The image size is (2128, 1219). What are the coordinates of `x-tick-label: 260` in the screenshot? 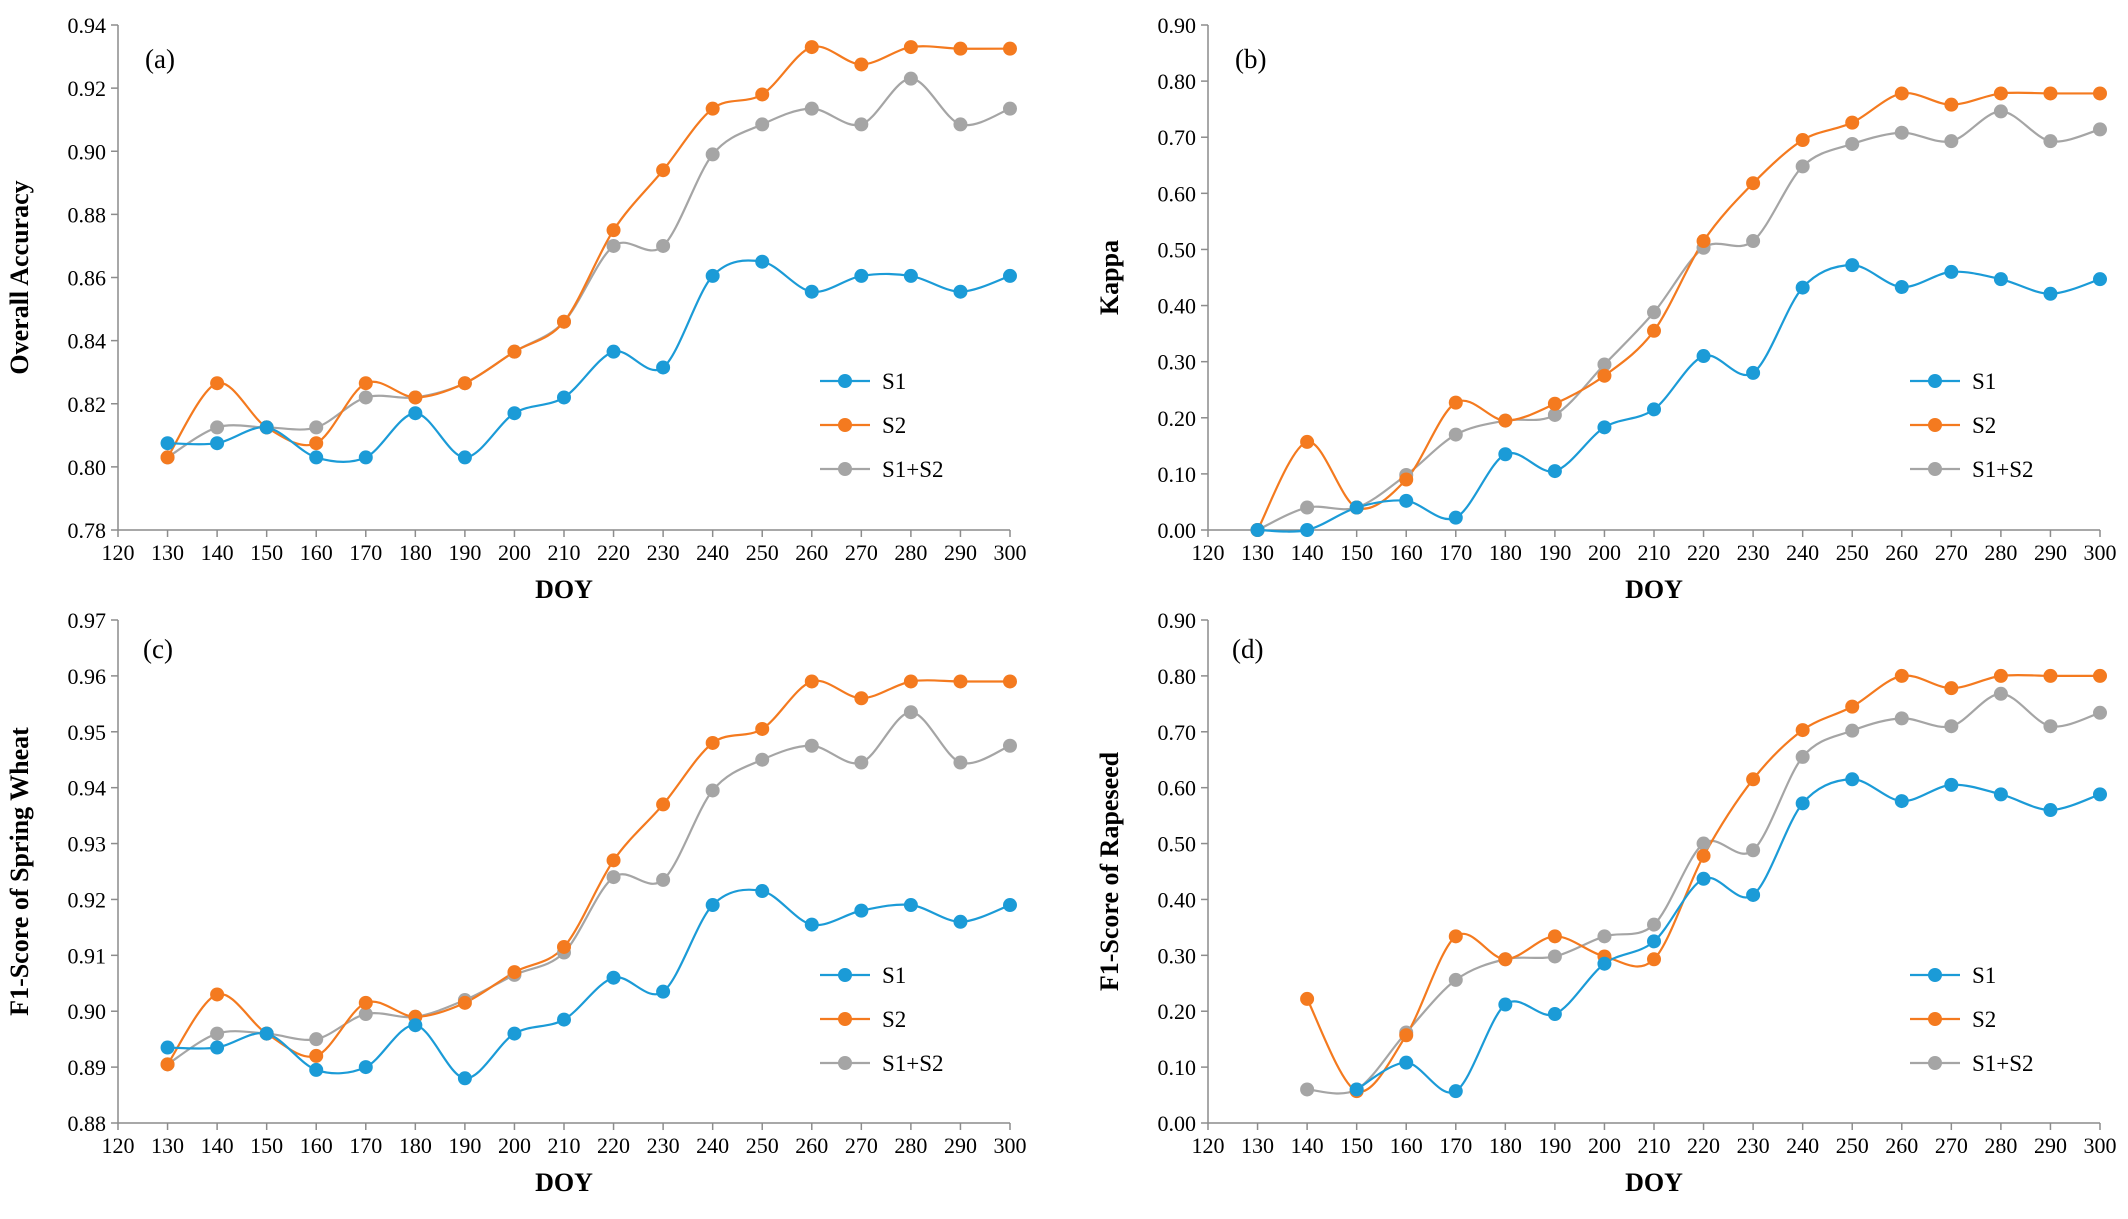 It's located at (811, 1145).